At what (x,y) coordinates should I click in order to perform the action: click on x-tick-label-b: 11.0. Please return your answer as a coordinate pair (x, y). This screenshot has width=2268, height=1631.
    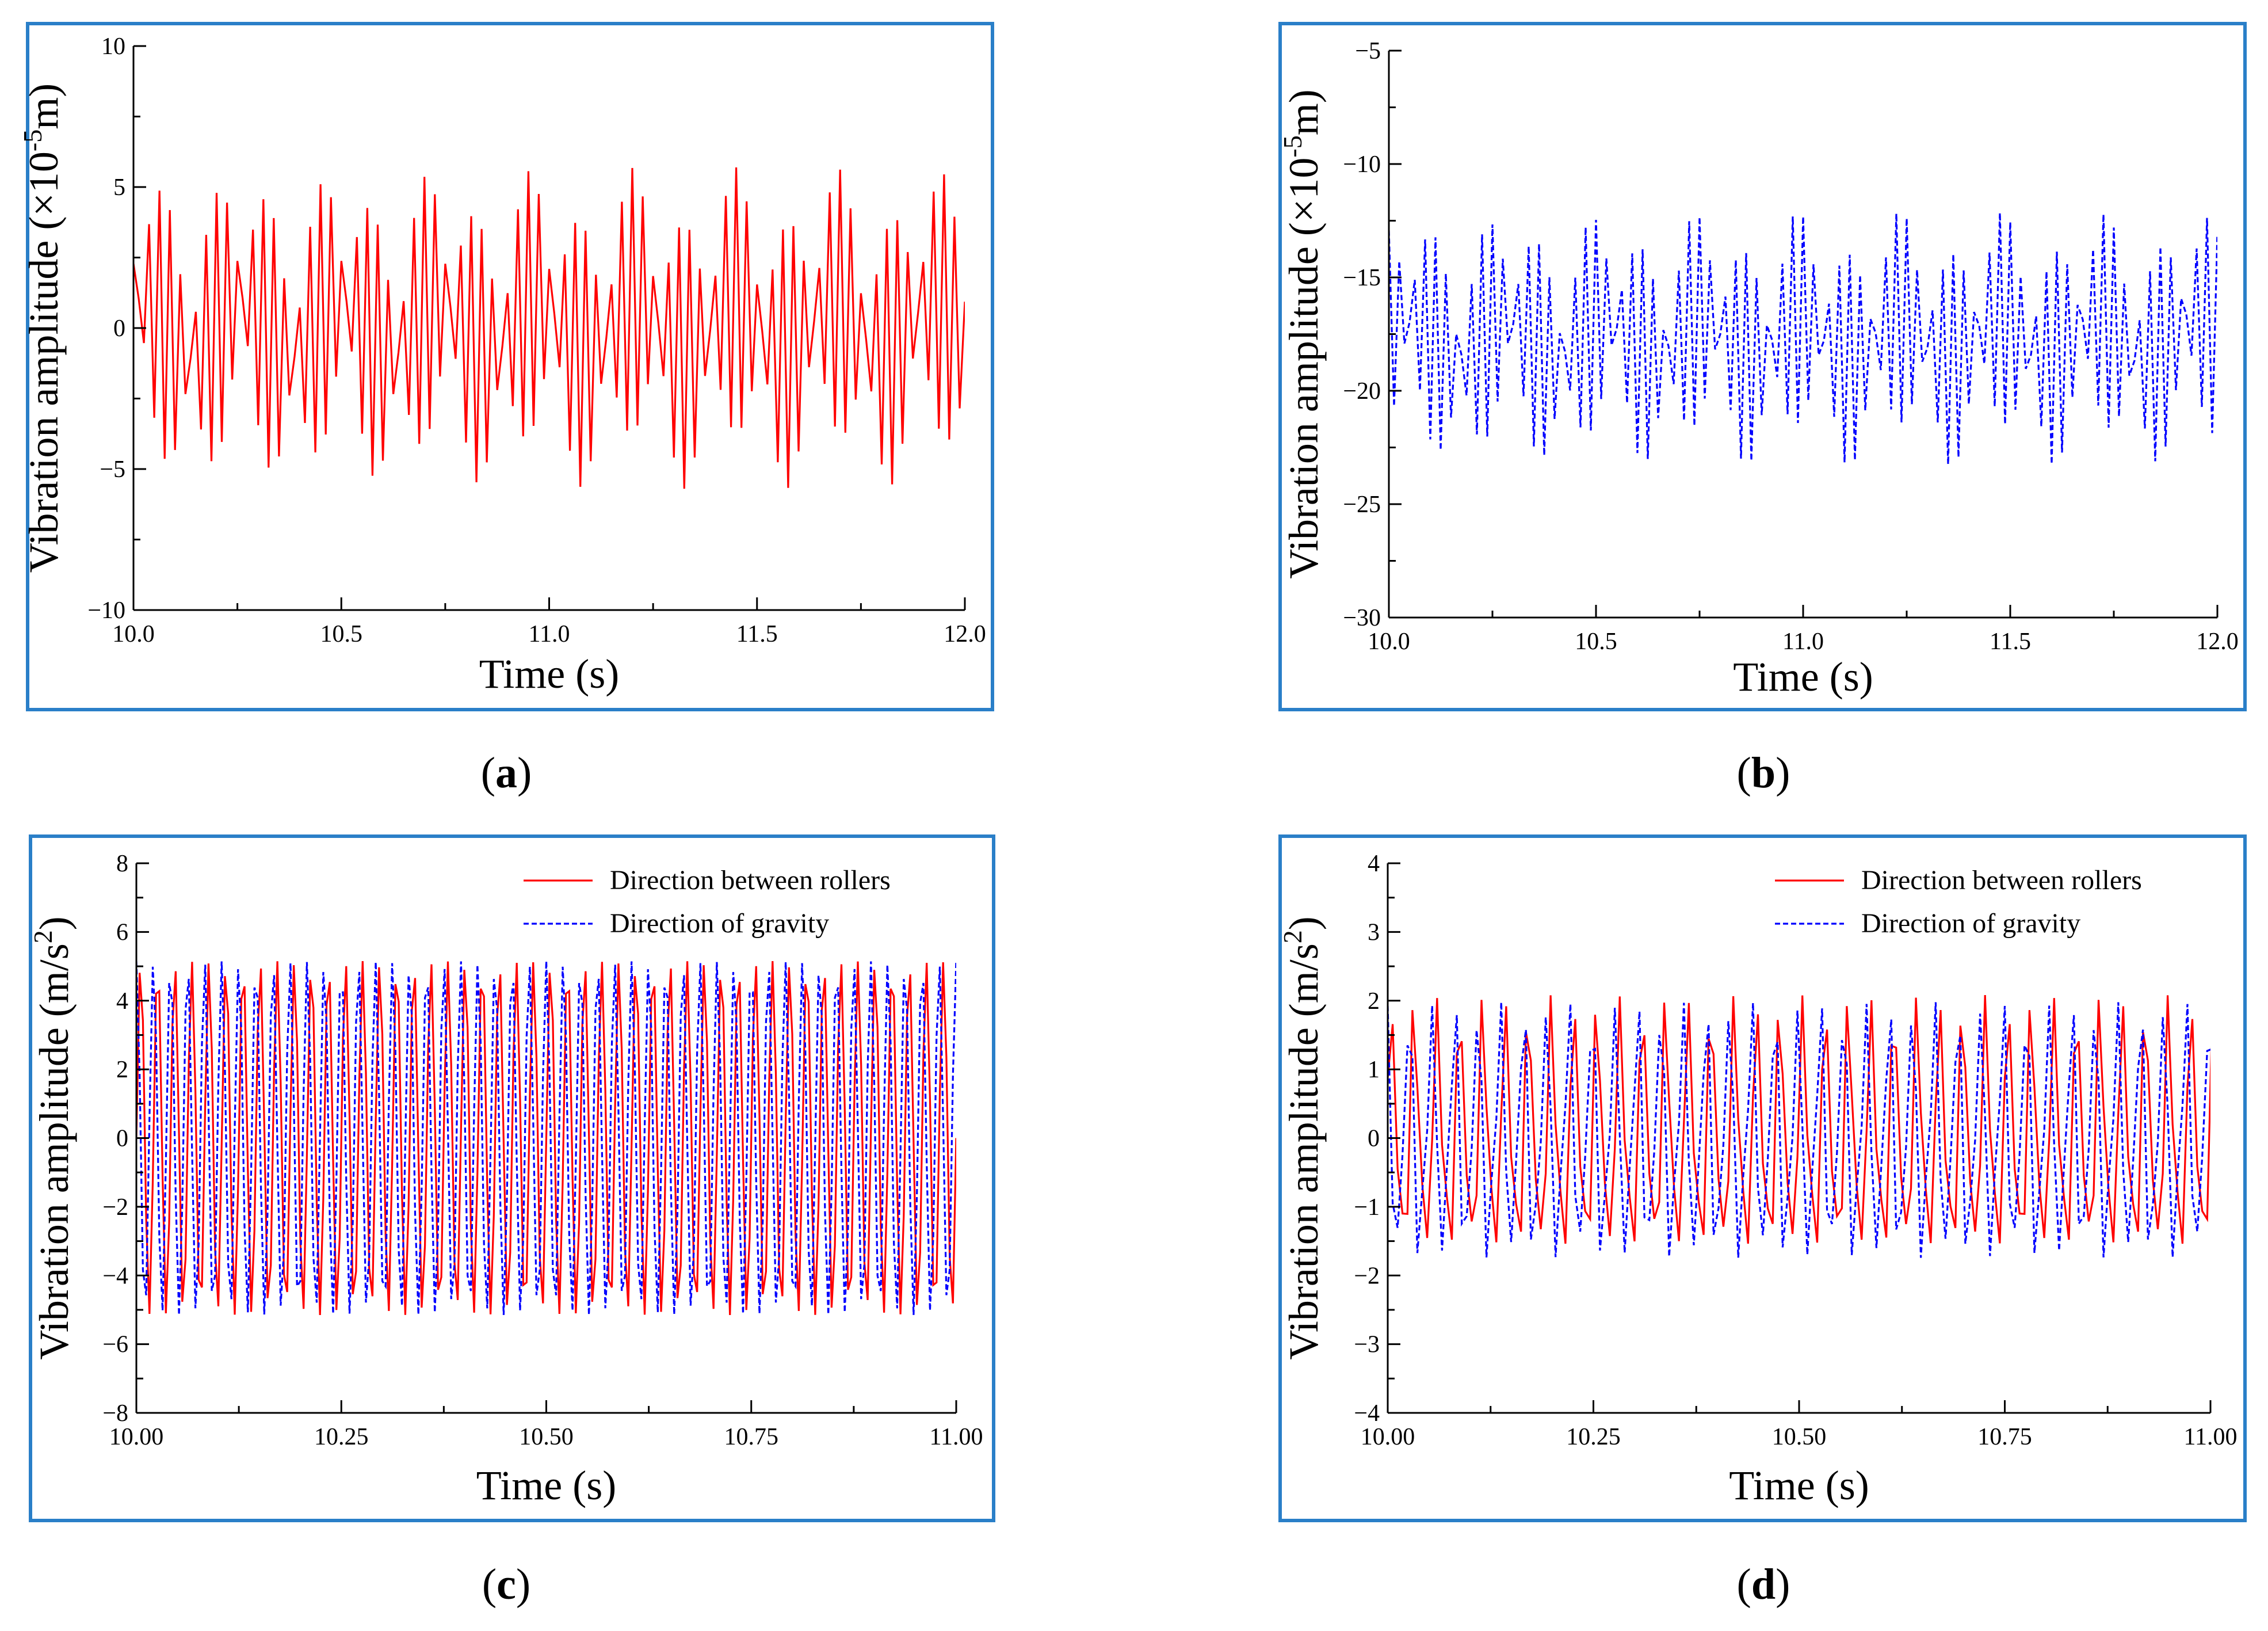
    Looking at the image, I should click on (1803, 641).